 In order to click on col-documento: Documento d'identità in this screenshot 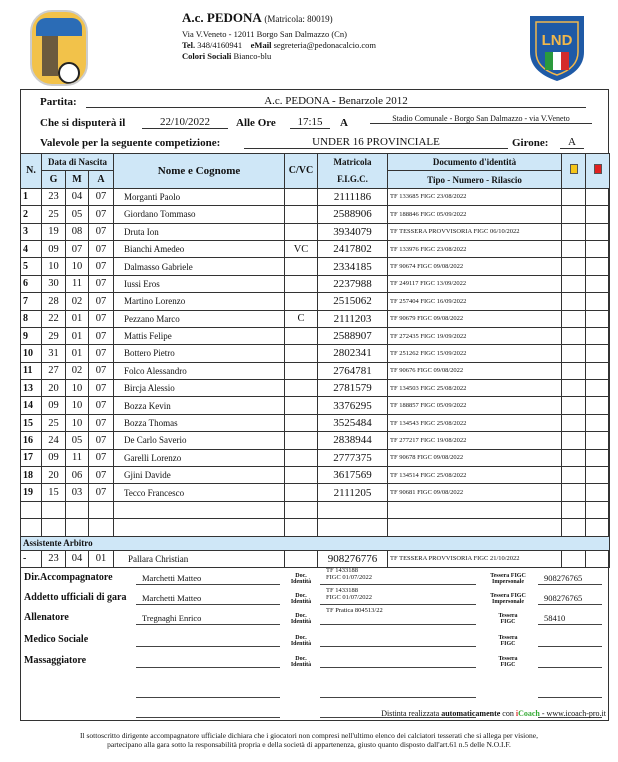, I will do `click(475, 162)`.